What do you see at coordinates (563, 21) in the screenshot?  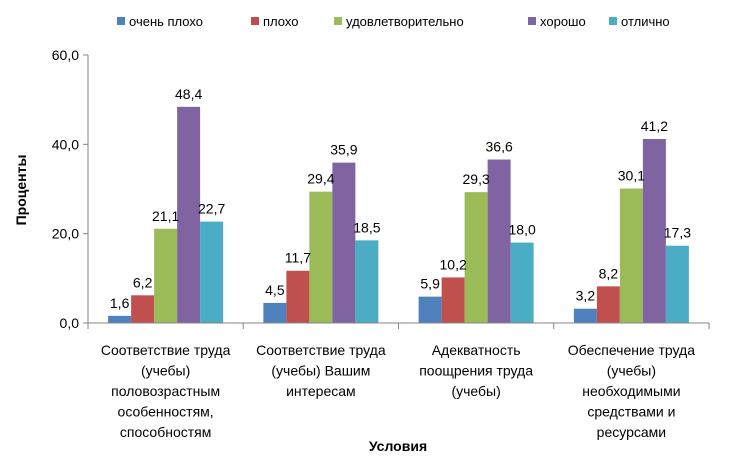 I see `legend-label: хорошо` at bounding box center [563, 21].